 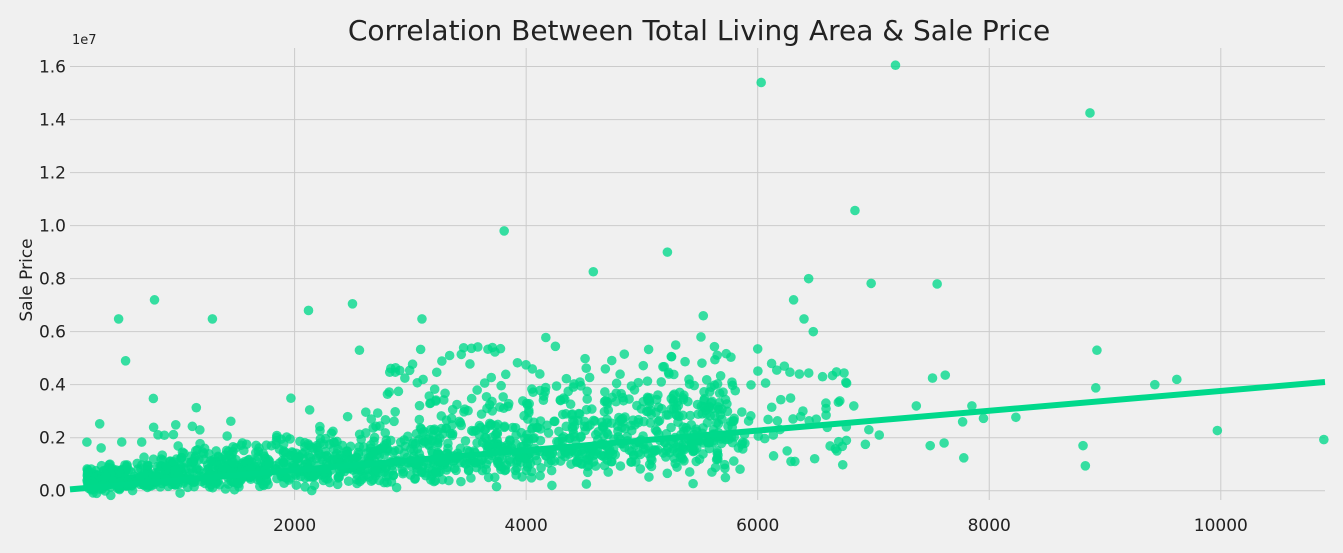 I want to click on y-tick-label: 1.2, so click(x=52, y=174).